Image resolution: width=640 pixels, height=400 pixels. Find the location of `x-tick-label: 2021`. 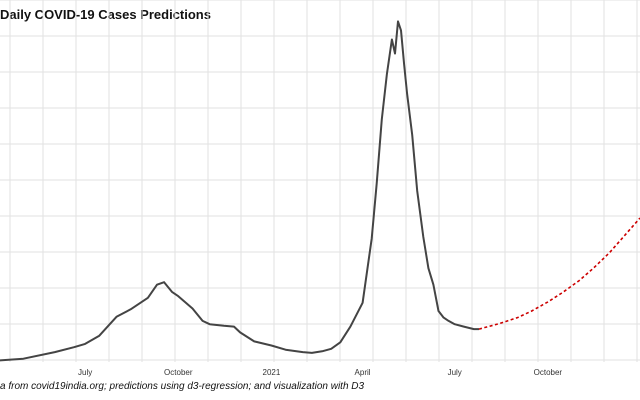

x-tick-label: 2021 is located at coordinates (272, 372).